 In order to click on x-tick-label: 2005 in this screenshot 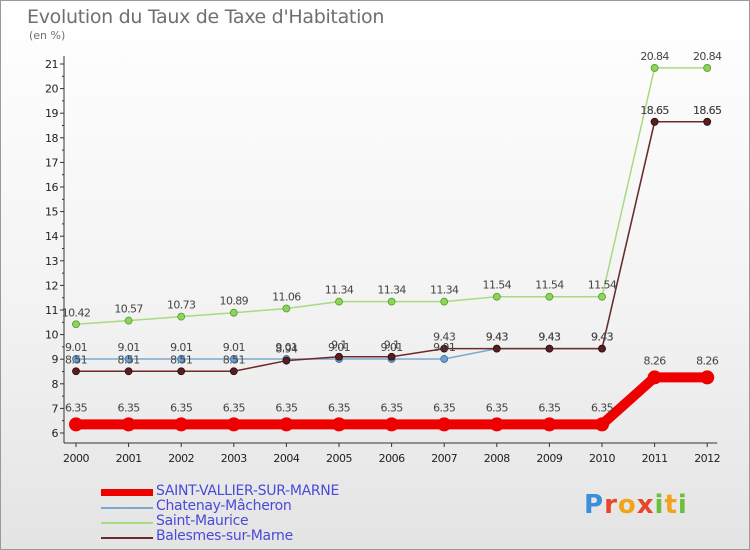, I will do `click(339, 458)`.